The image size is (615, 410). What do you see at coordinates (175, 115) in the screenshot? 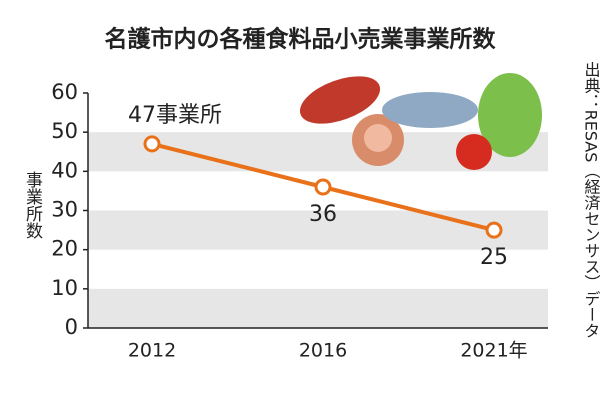
I see `value-label: 47事業所` at bounding box center [175, 115].